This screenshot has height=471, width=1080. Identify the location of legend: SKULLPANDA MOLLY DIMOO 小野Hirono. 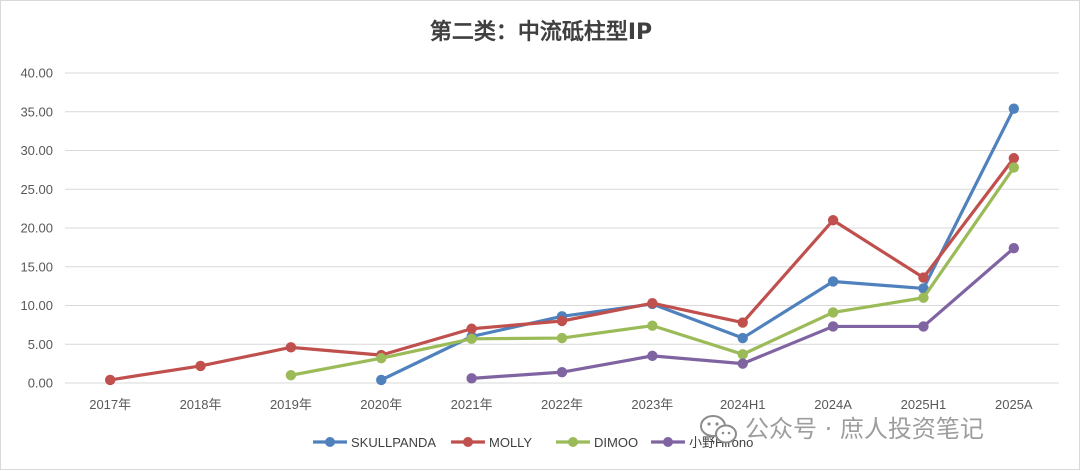
(533, 442).